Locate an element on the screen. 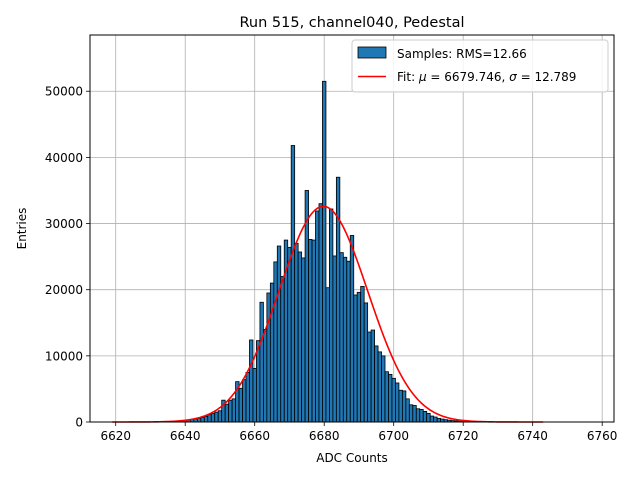 Image resolution: width=640 pixels, height=484 pixels. x-tick-label: 6640 is located at coordinates (185, 436).